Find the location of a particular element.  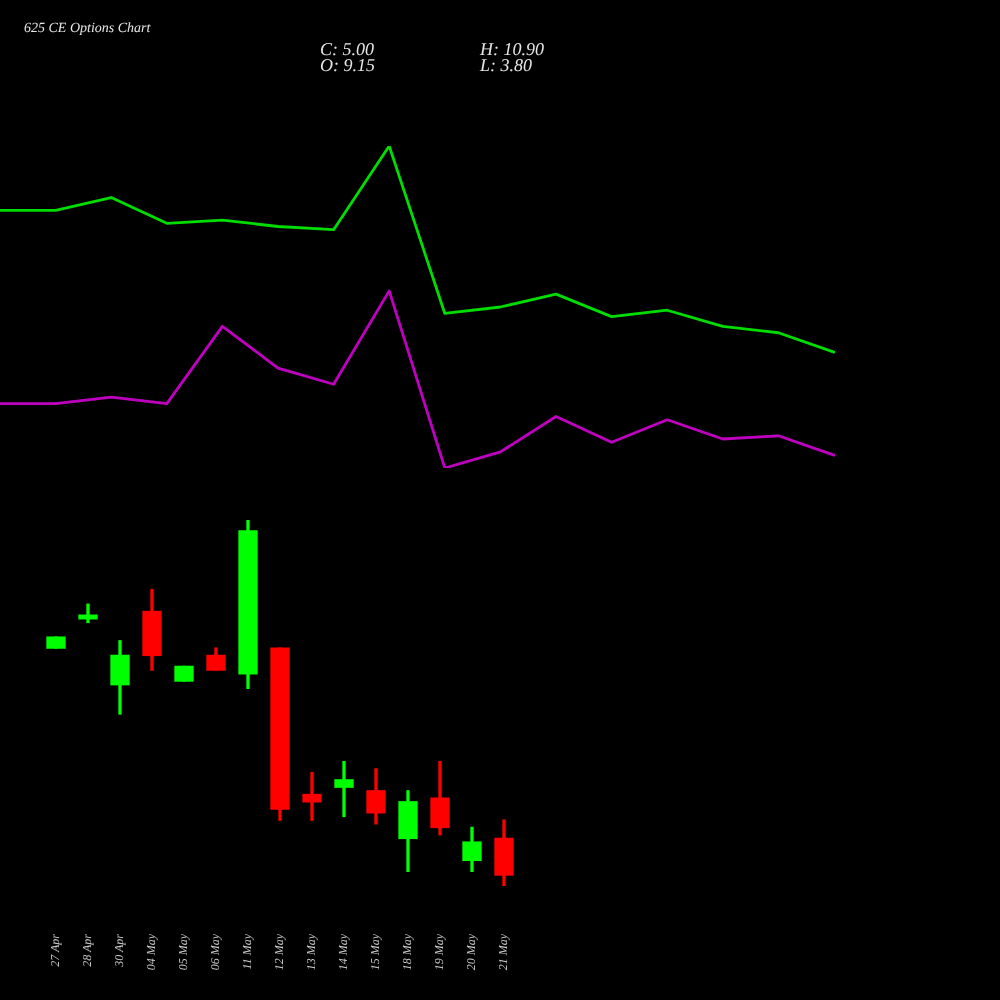

text: L: 3.80 is located at coordinates (505, 64).